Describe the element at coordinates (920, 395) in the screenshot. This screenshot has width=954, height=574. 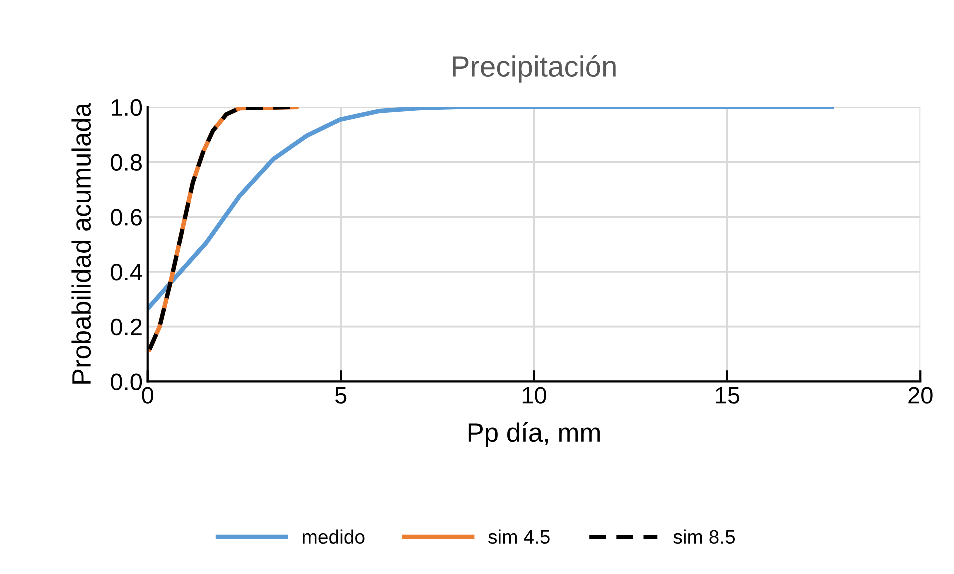
I see `x-tick-label: 20` at that location.